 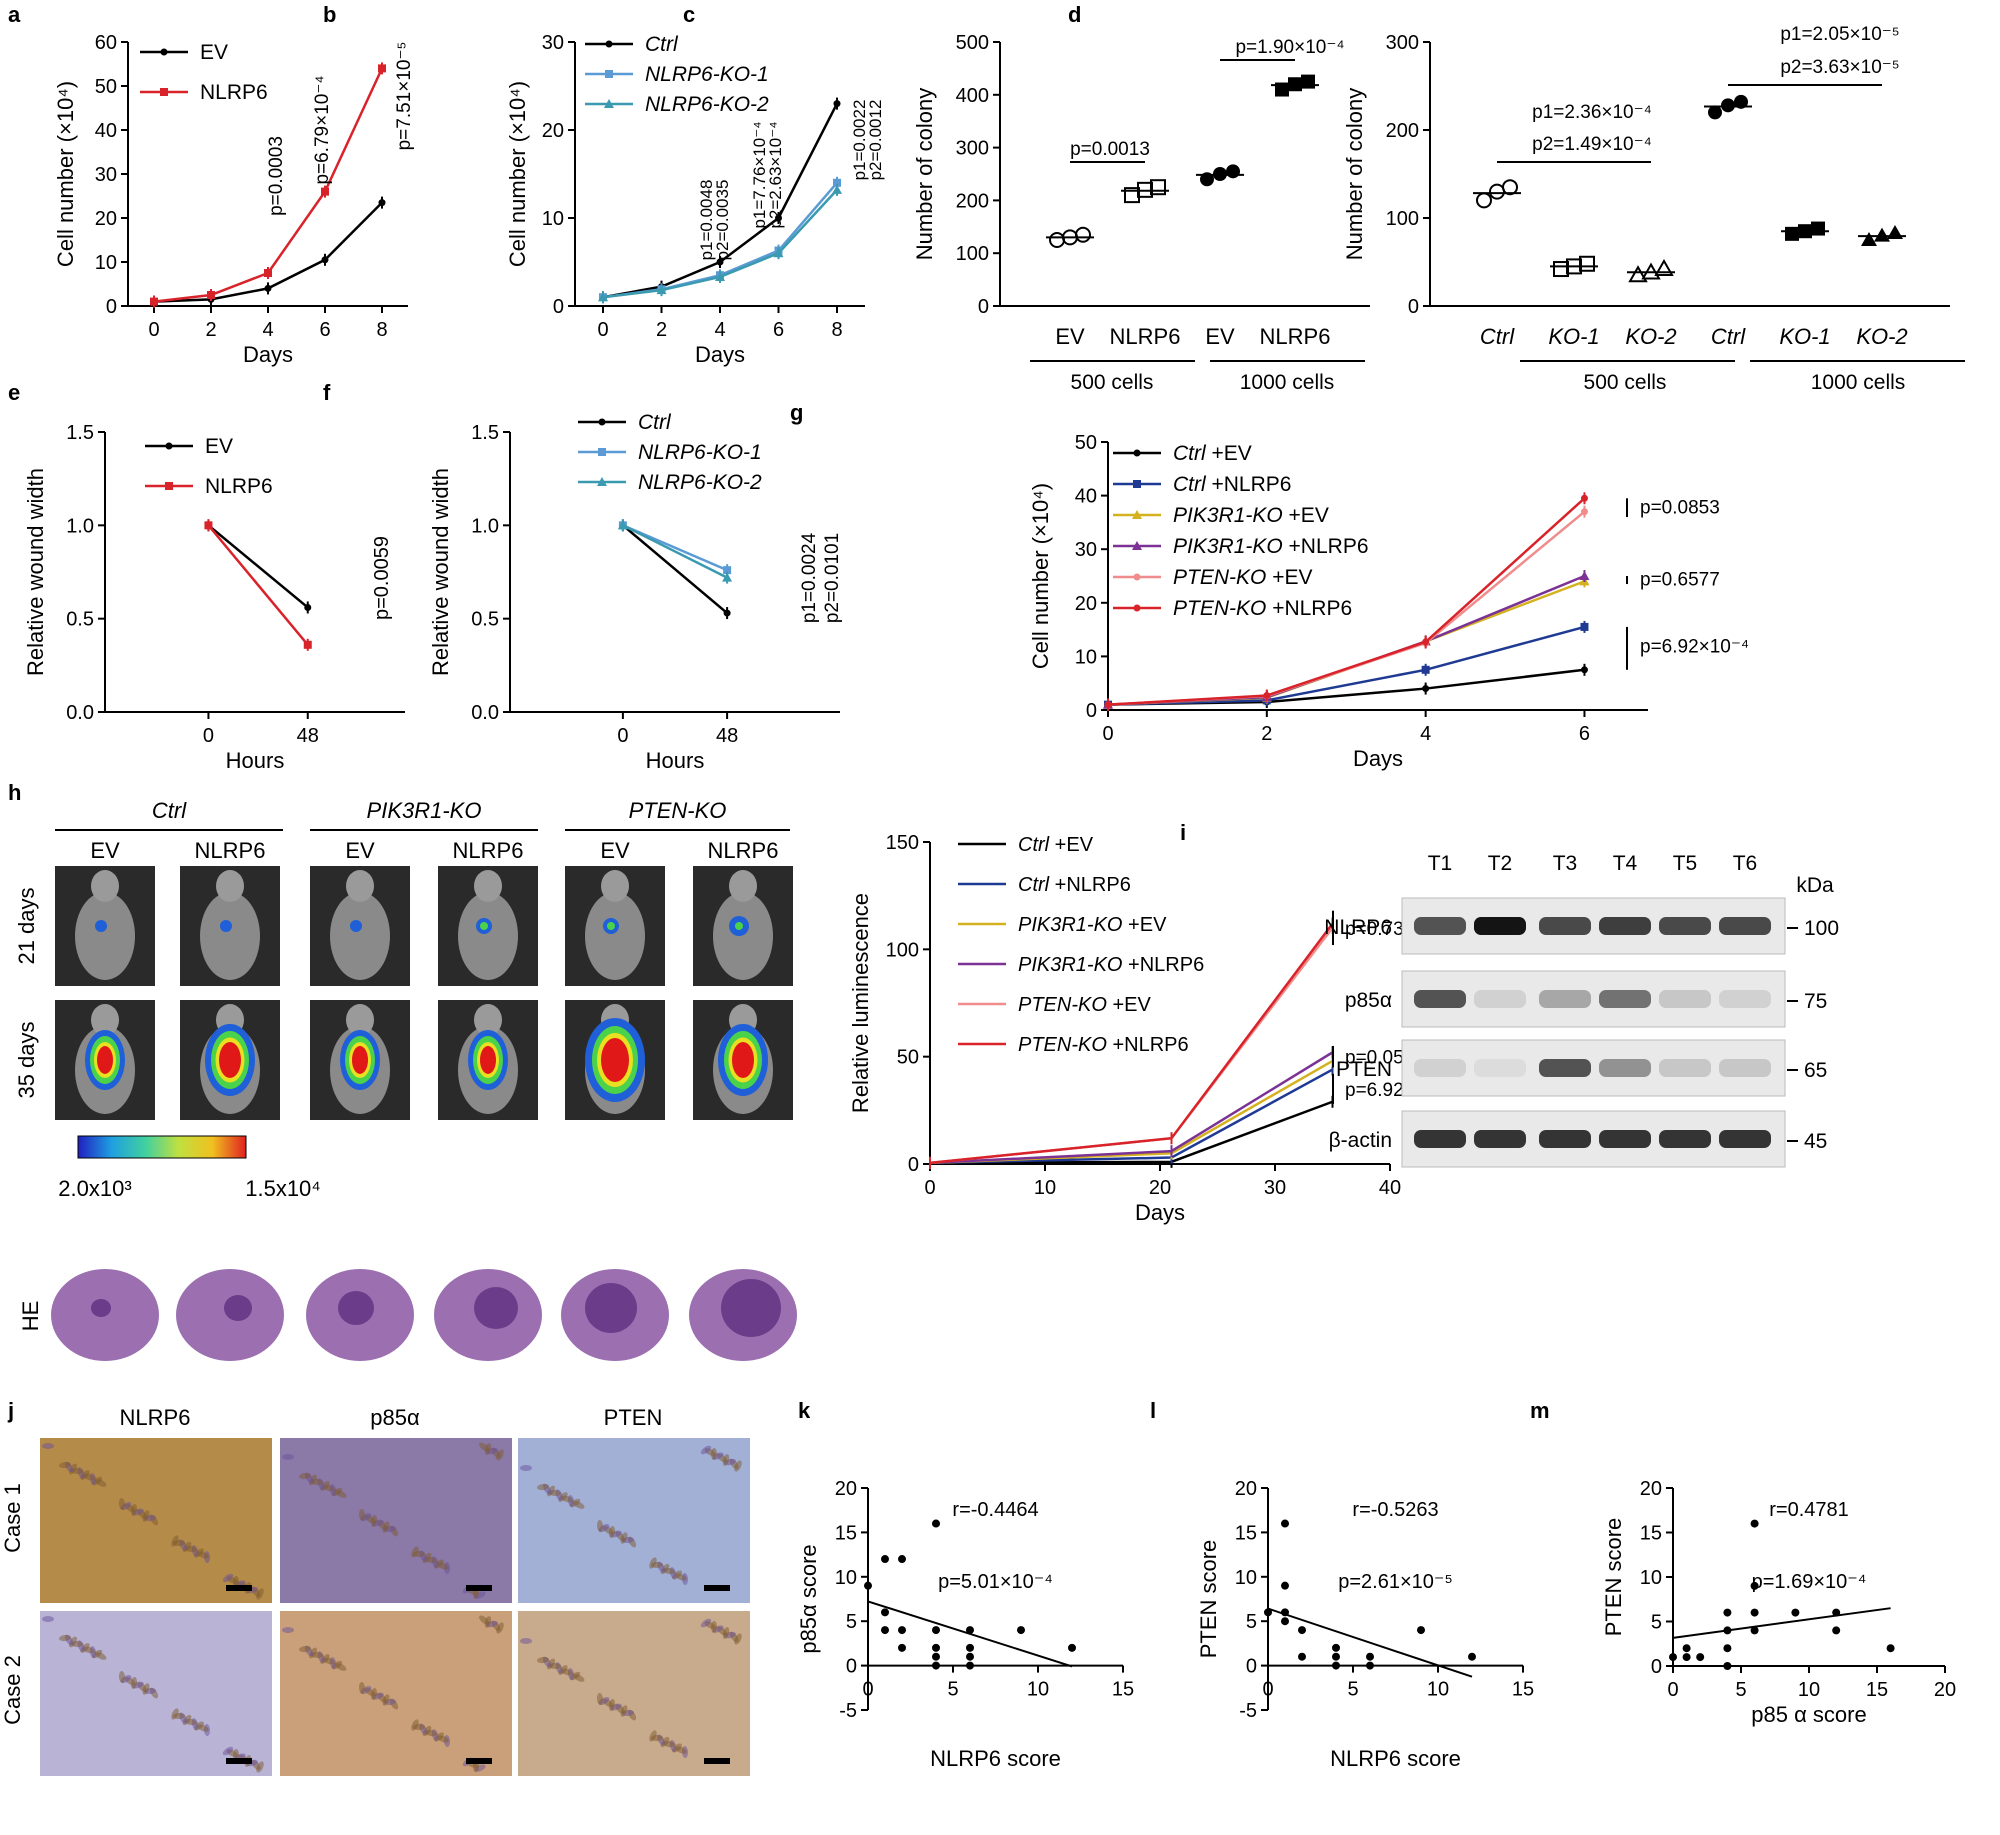 I want to click on y-tick-label: 40, so click(x=1086, y=497).